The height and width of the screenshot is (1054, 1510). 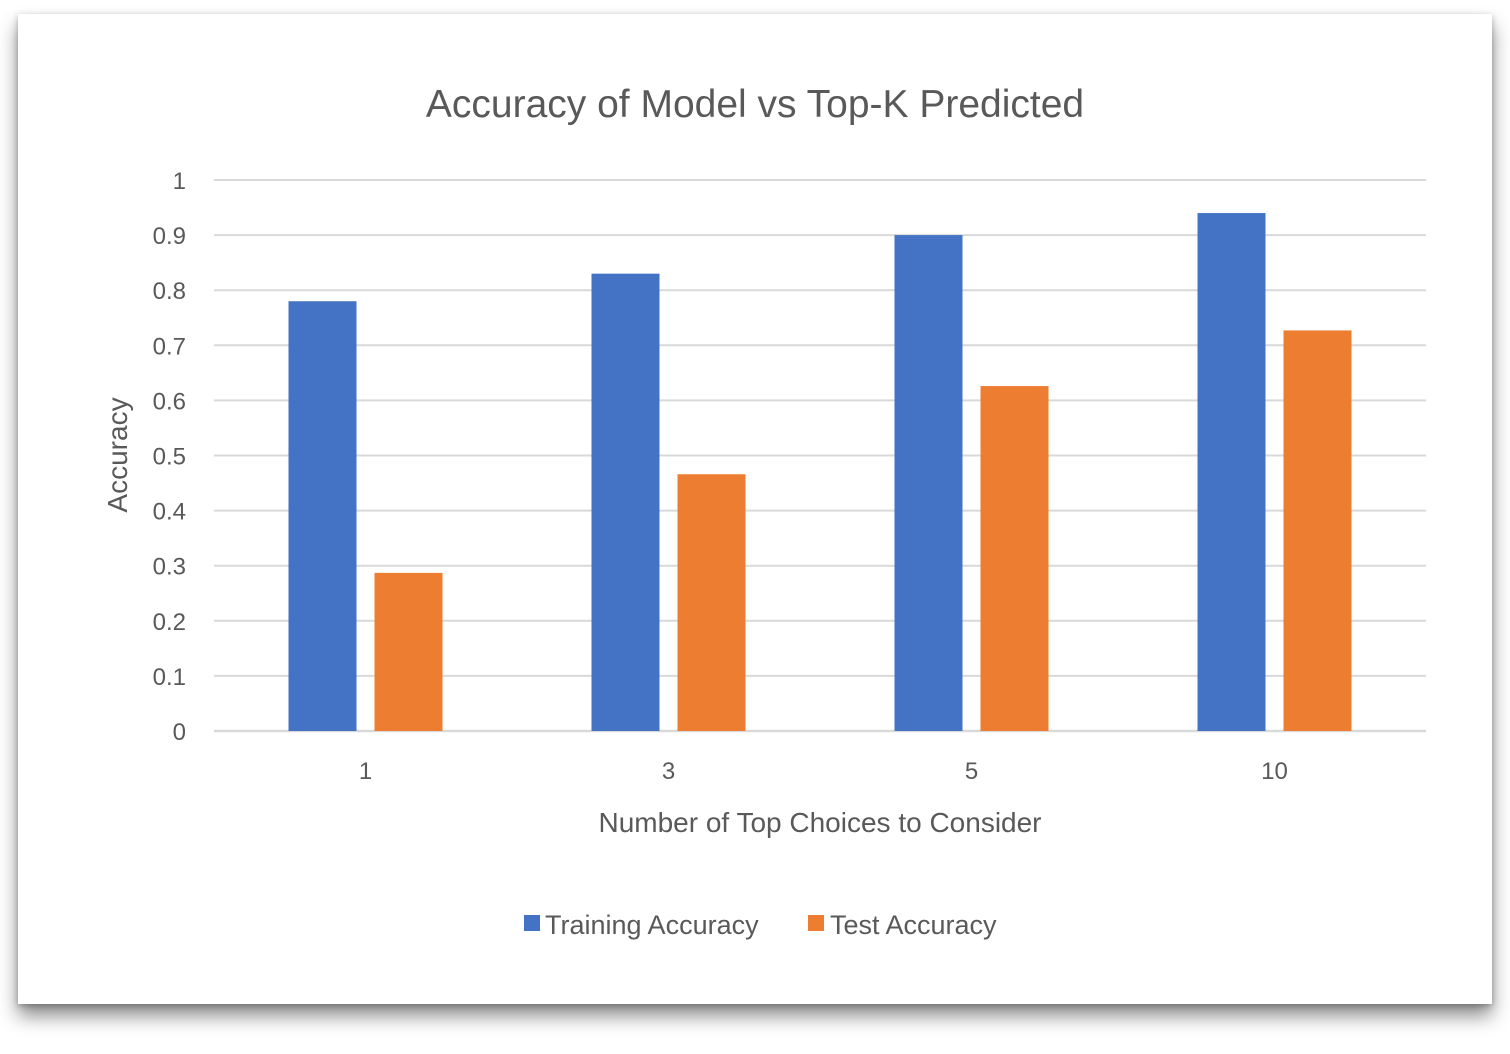 I want to click on x-tick-label: 1, so click(x=365, y=771).